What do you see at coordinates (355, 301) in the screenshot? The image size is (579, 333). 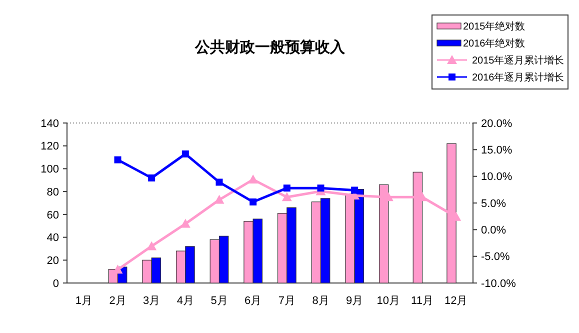 I see `x-tick-label: 9月` at bounding box center [355, 301].